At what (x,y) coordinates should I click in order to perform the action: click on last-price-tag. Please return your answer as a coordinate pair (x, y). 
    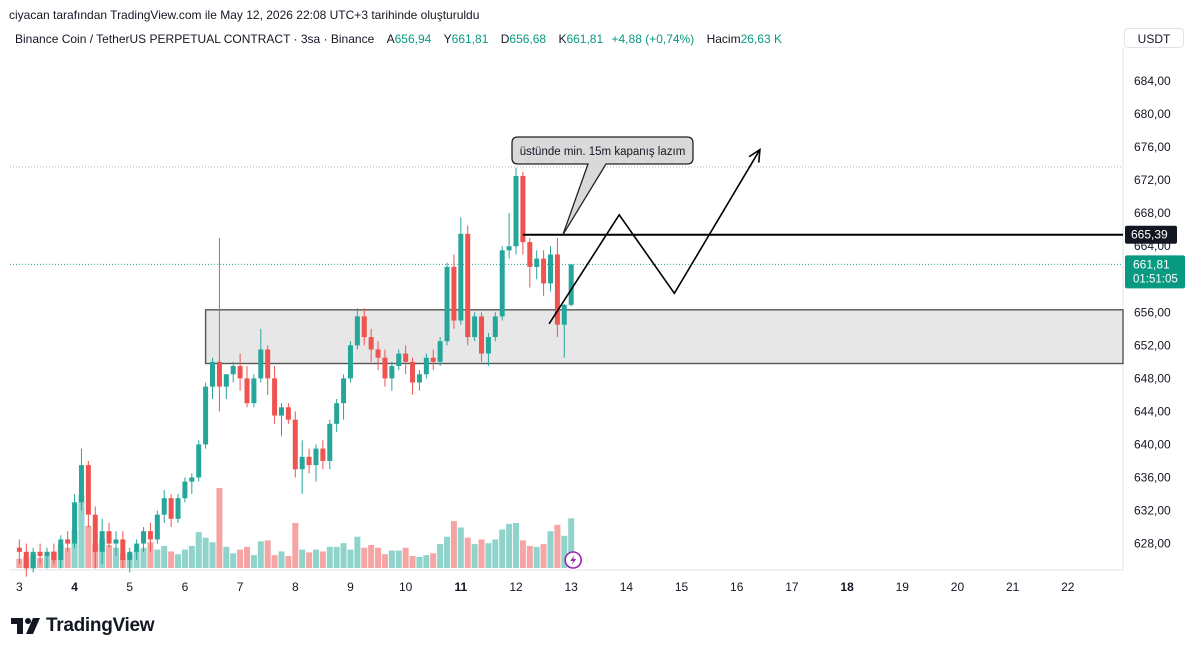
    Looking at the image, I should click on (1155, 272).